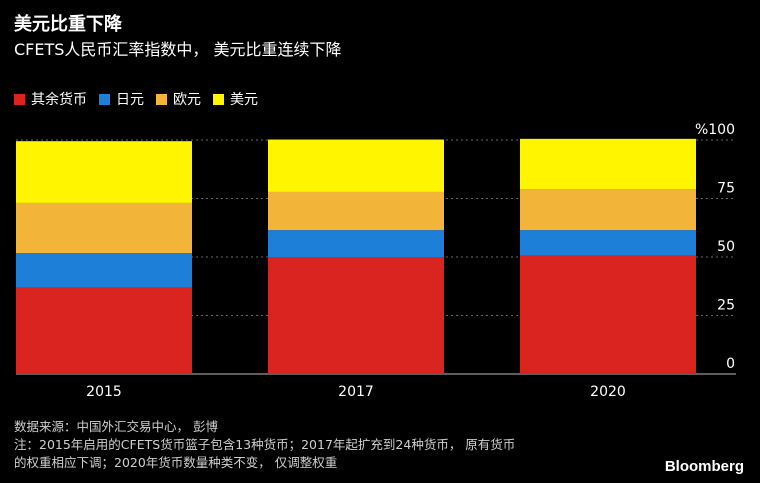 This screenshot has height=483, width=760. I want to click on y-tick-label: 0, so click(730, 364).